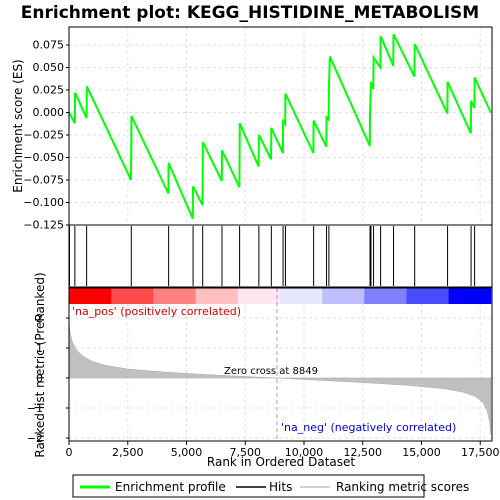  Describe the element at coordinates (281, 462) in the screenshot. I see `x-axis-label: Rank in Ordered Dataset` at that location.